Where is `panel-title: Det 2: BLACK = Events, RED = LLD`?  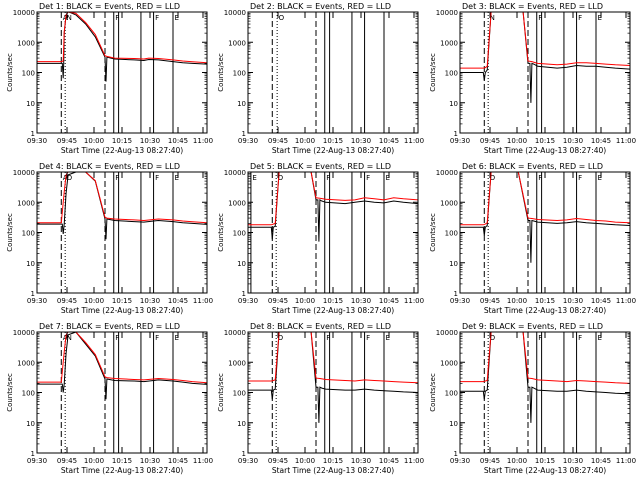
panel-title: Det 2: BLACK = Events, RED = LLD is located at coordinates (320, 6).